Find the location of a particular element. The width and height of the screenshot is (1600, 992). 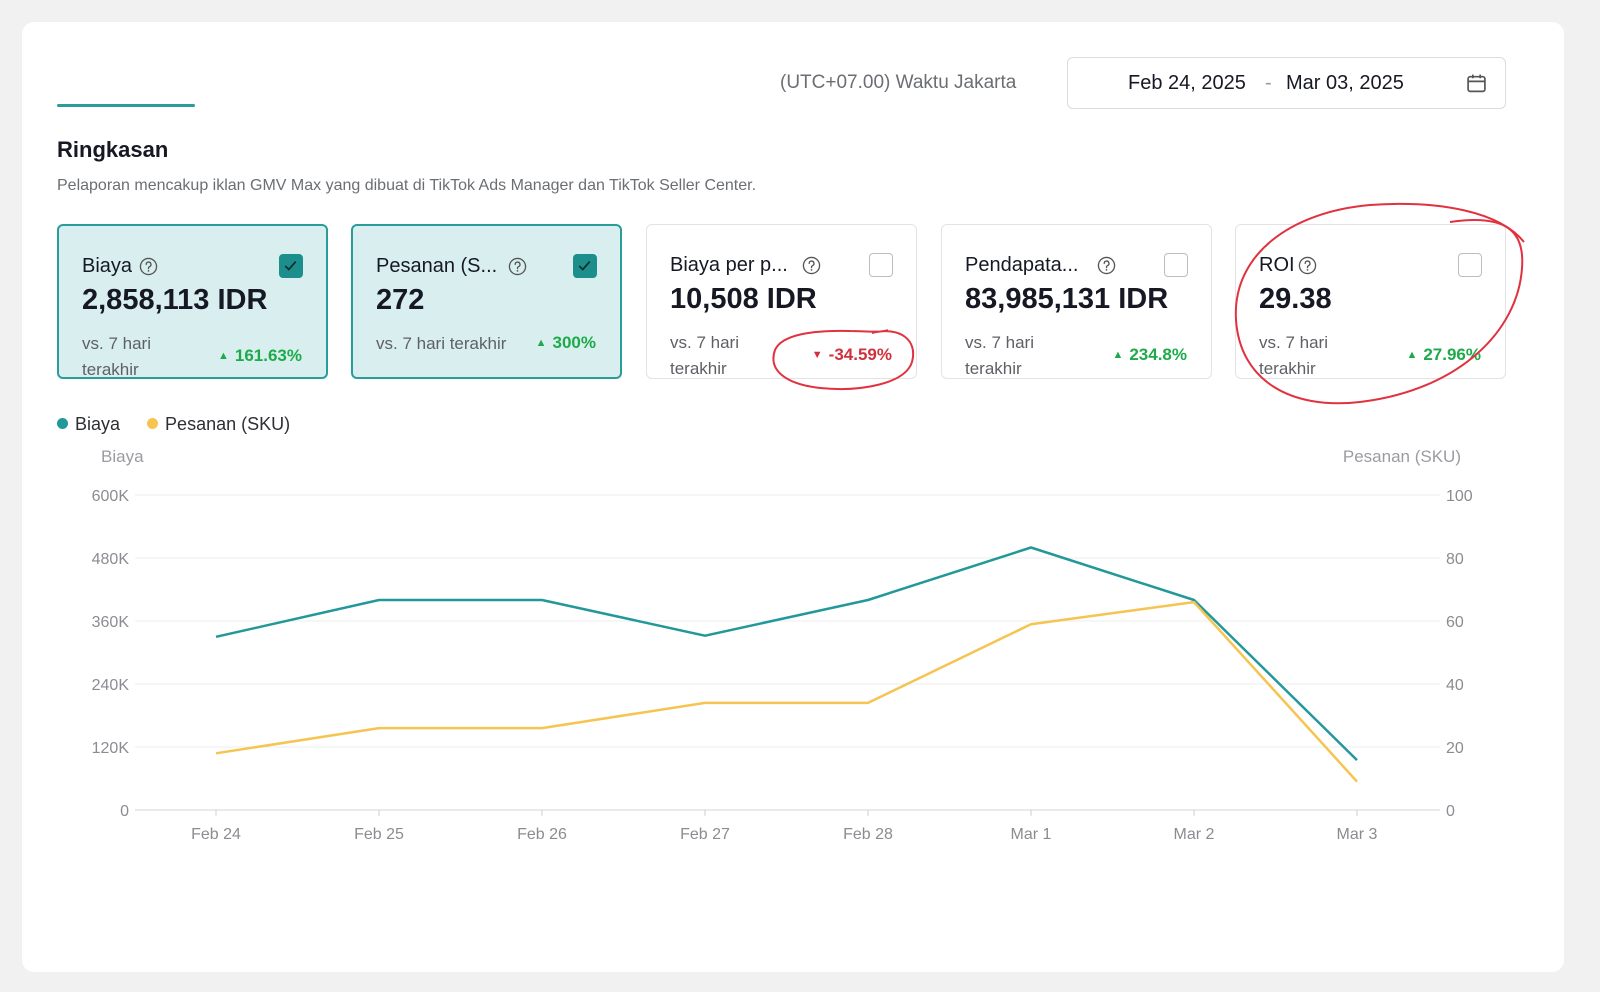

metric-change-value: 27.96% is located at coordinates (1452, 354).